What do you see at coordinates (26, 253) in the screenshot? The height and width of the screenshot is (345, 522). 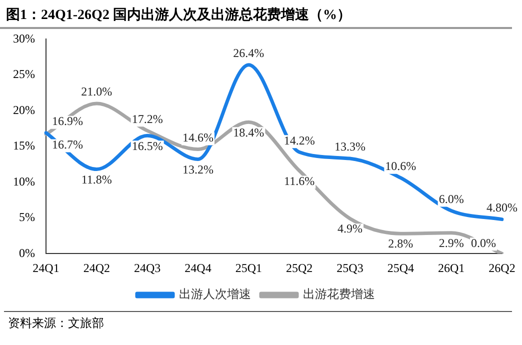 I see `y-tick-label: 0%` at bounding box center [26, 253].